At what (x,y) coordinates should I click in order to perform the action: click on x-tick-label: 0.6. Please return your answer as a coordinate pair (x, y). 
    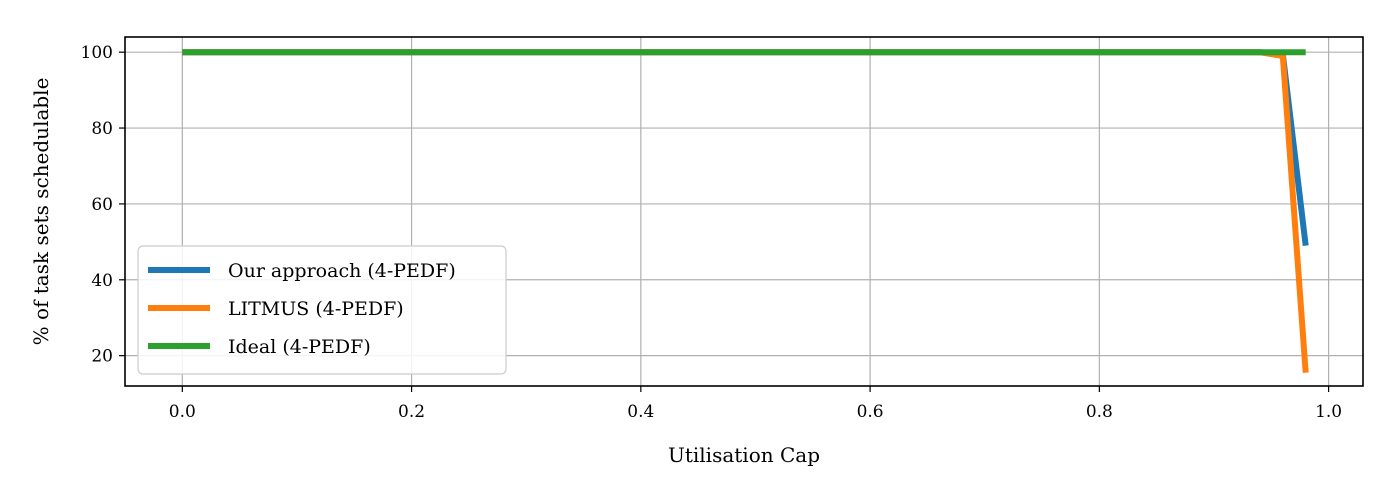
    Looking at the image, I should click on (870, 412).